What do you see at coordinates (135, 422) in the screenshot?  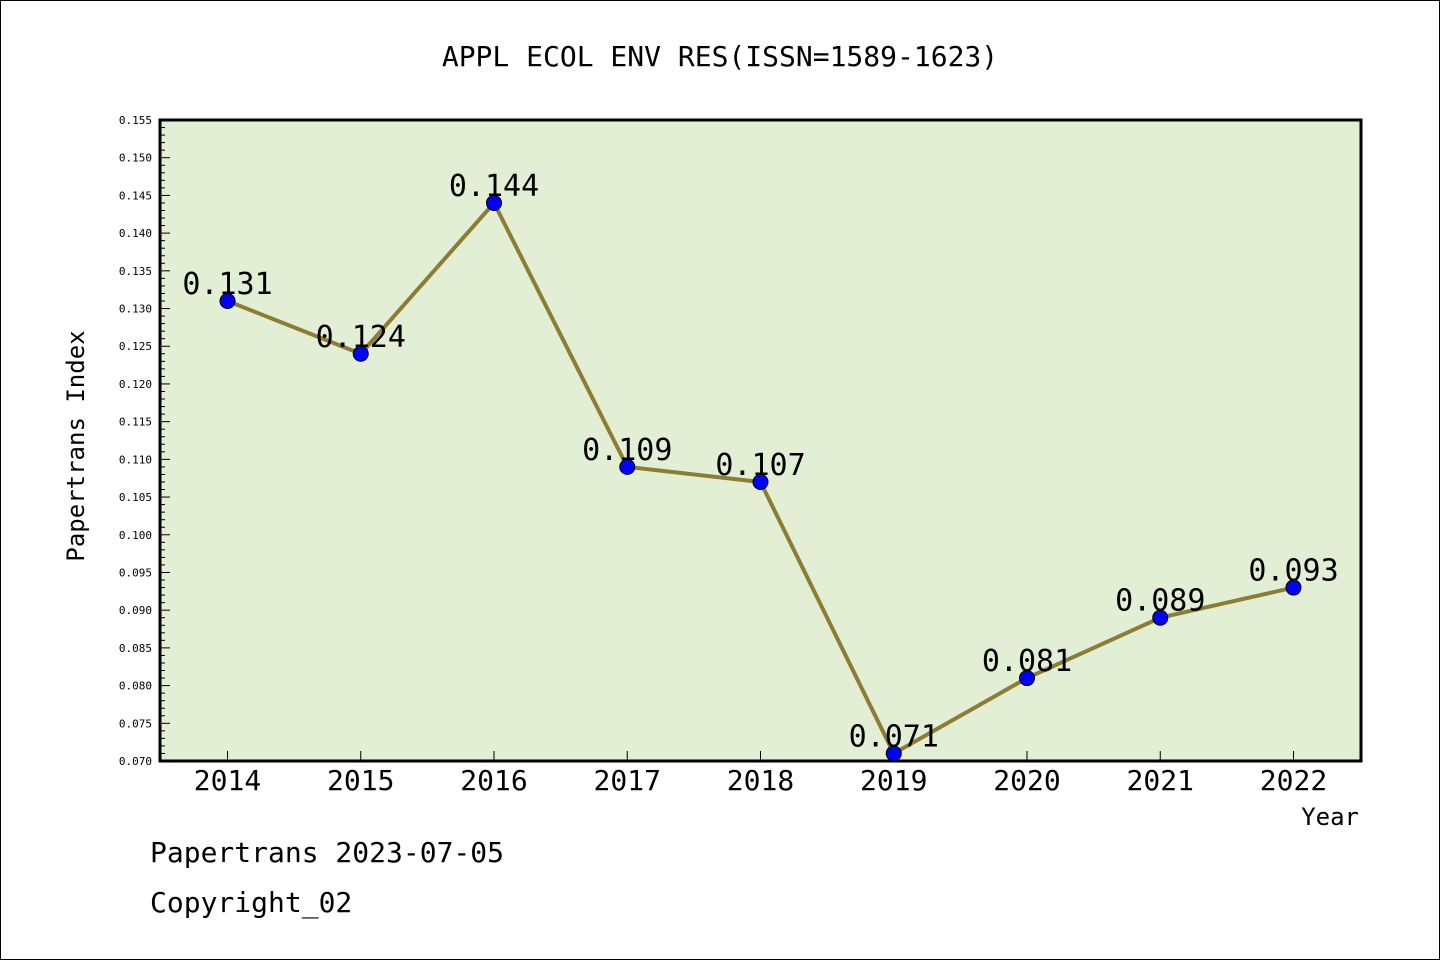 I see `y-tick-label: 0.115` at bounding box center [135, 422].